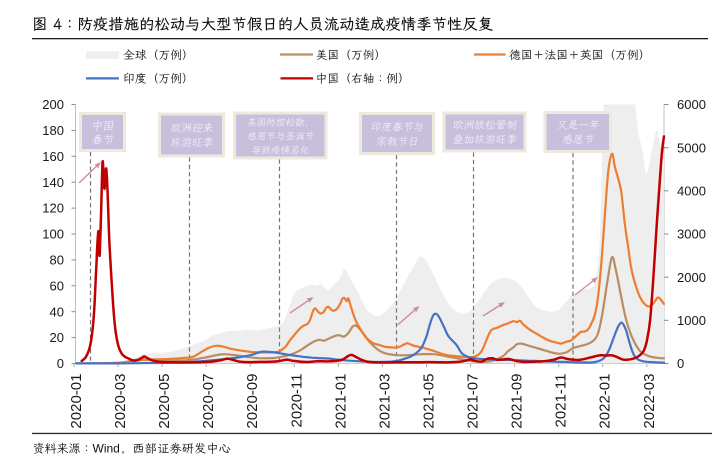  I want to click on svg-text: 20, so click(57, 337).